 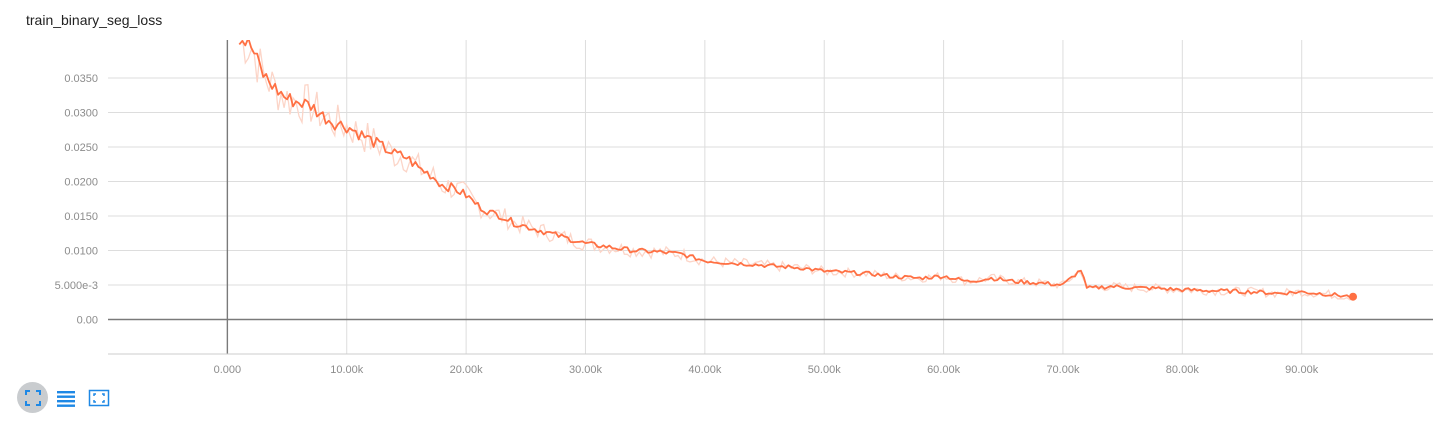 I want to click on chart-toolbar, so click(x=66, y=397).